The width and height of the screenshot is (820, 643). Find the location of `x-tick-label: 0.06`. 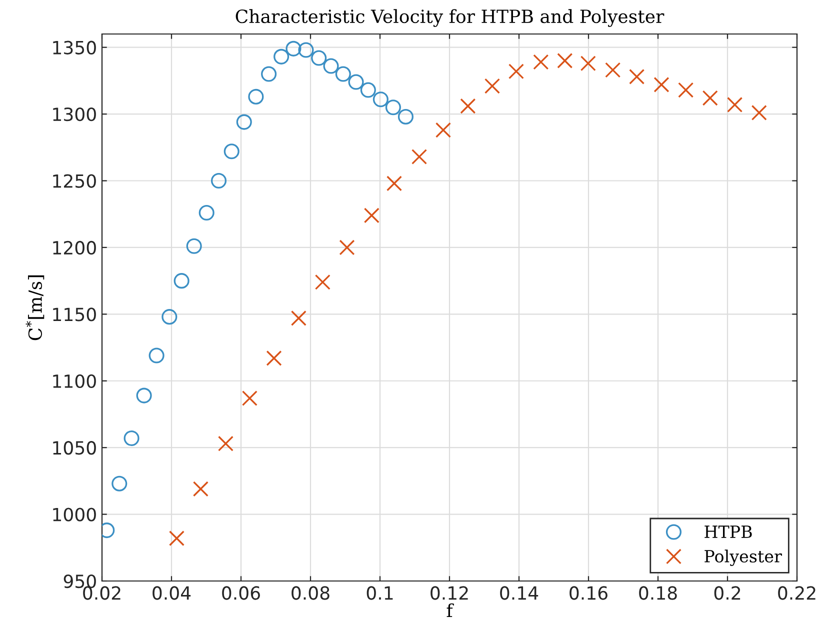

x-tick-label: 0.06 is located at coordinates (241, 593).